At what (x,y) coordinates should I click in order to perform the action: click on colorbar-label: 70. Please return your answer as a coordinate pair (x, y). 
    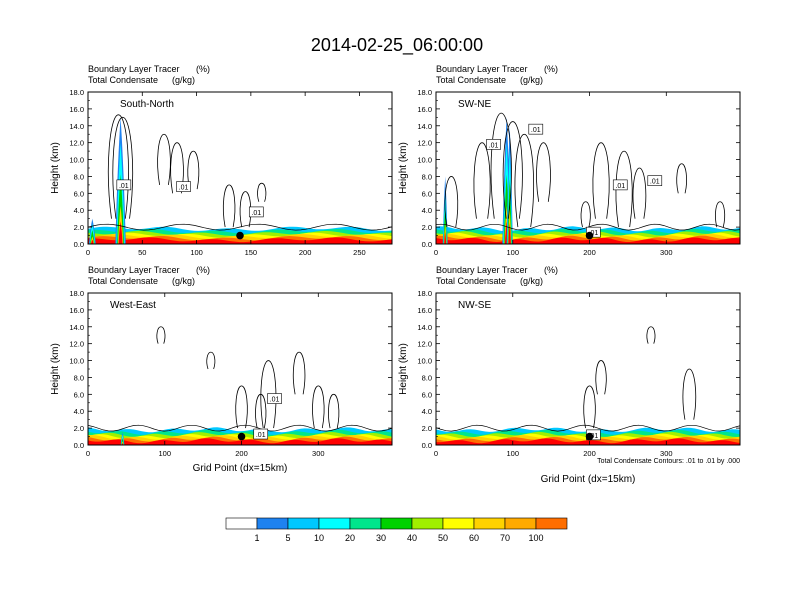
    Looking at the image, I should click on (505, 538).